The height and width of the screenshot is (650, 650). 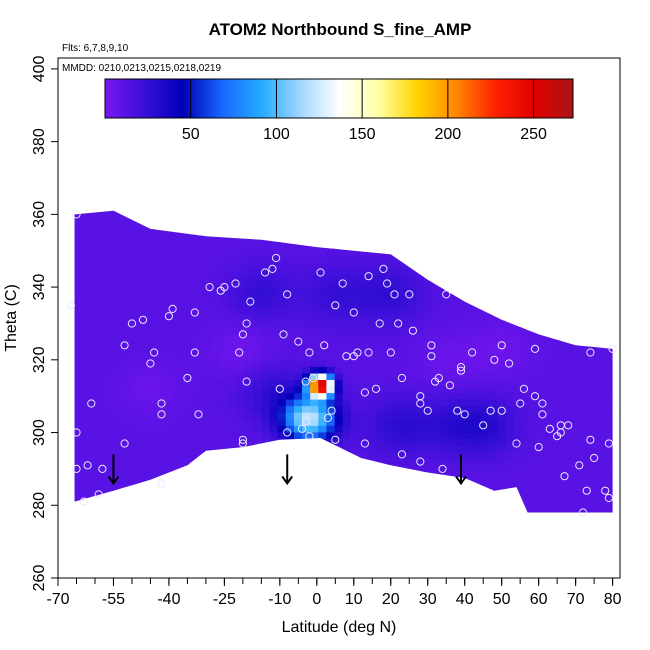 What do you see at coordinates (95, 48) in the screenshot?
I see `flights-label: Flts: 6,7,8,9,10` at bounding box center [95, 48].